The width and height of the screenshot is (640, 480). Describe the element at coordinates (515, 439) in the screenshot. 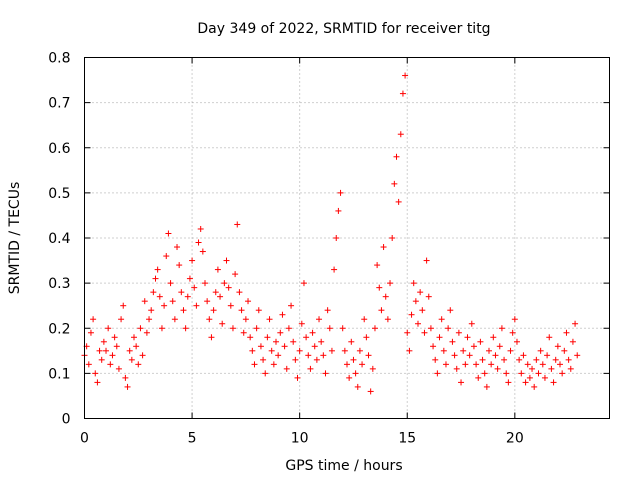

I see `x-tick-label: 20` at that location.